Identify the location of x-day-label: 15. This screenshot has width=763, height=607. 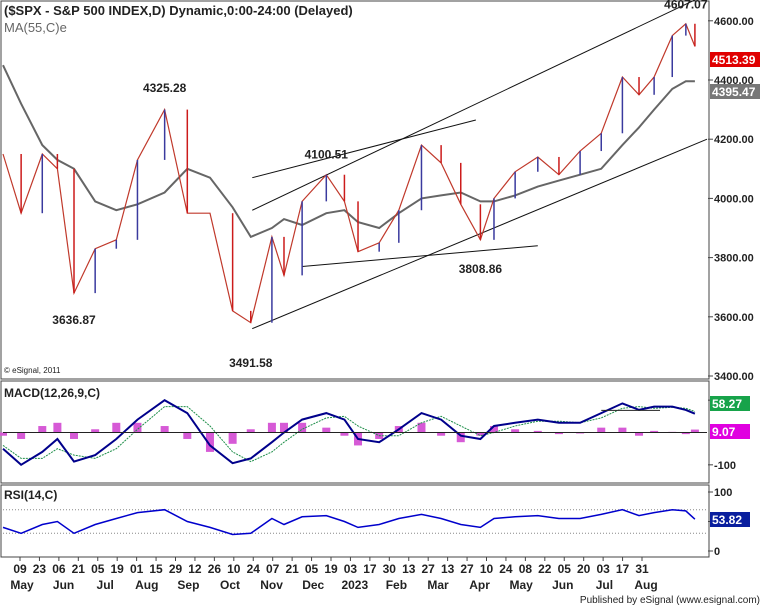
(156, 569).